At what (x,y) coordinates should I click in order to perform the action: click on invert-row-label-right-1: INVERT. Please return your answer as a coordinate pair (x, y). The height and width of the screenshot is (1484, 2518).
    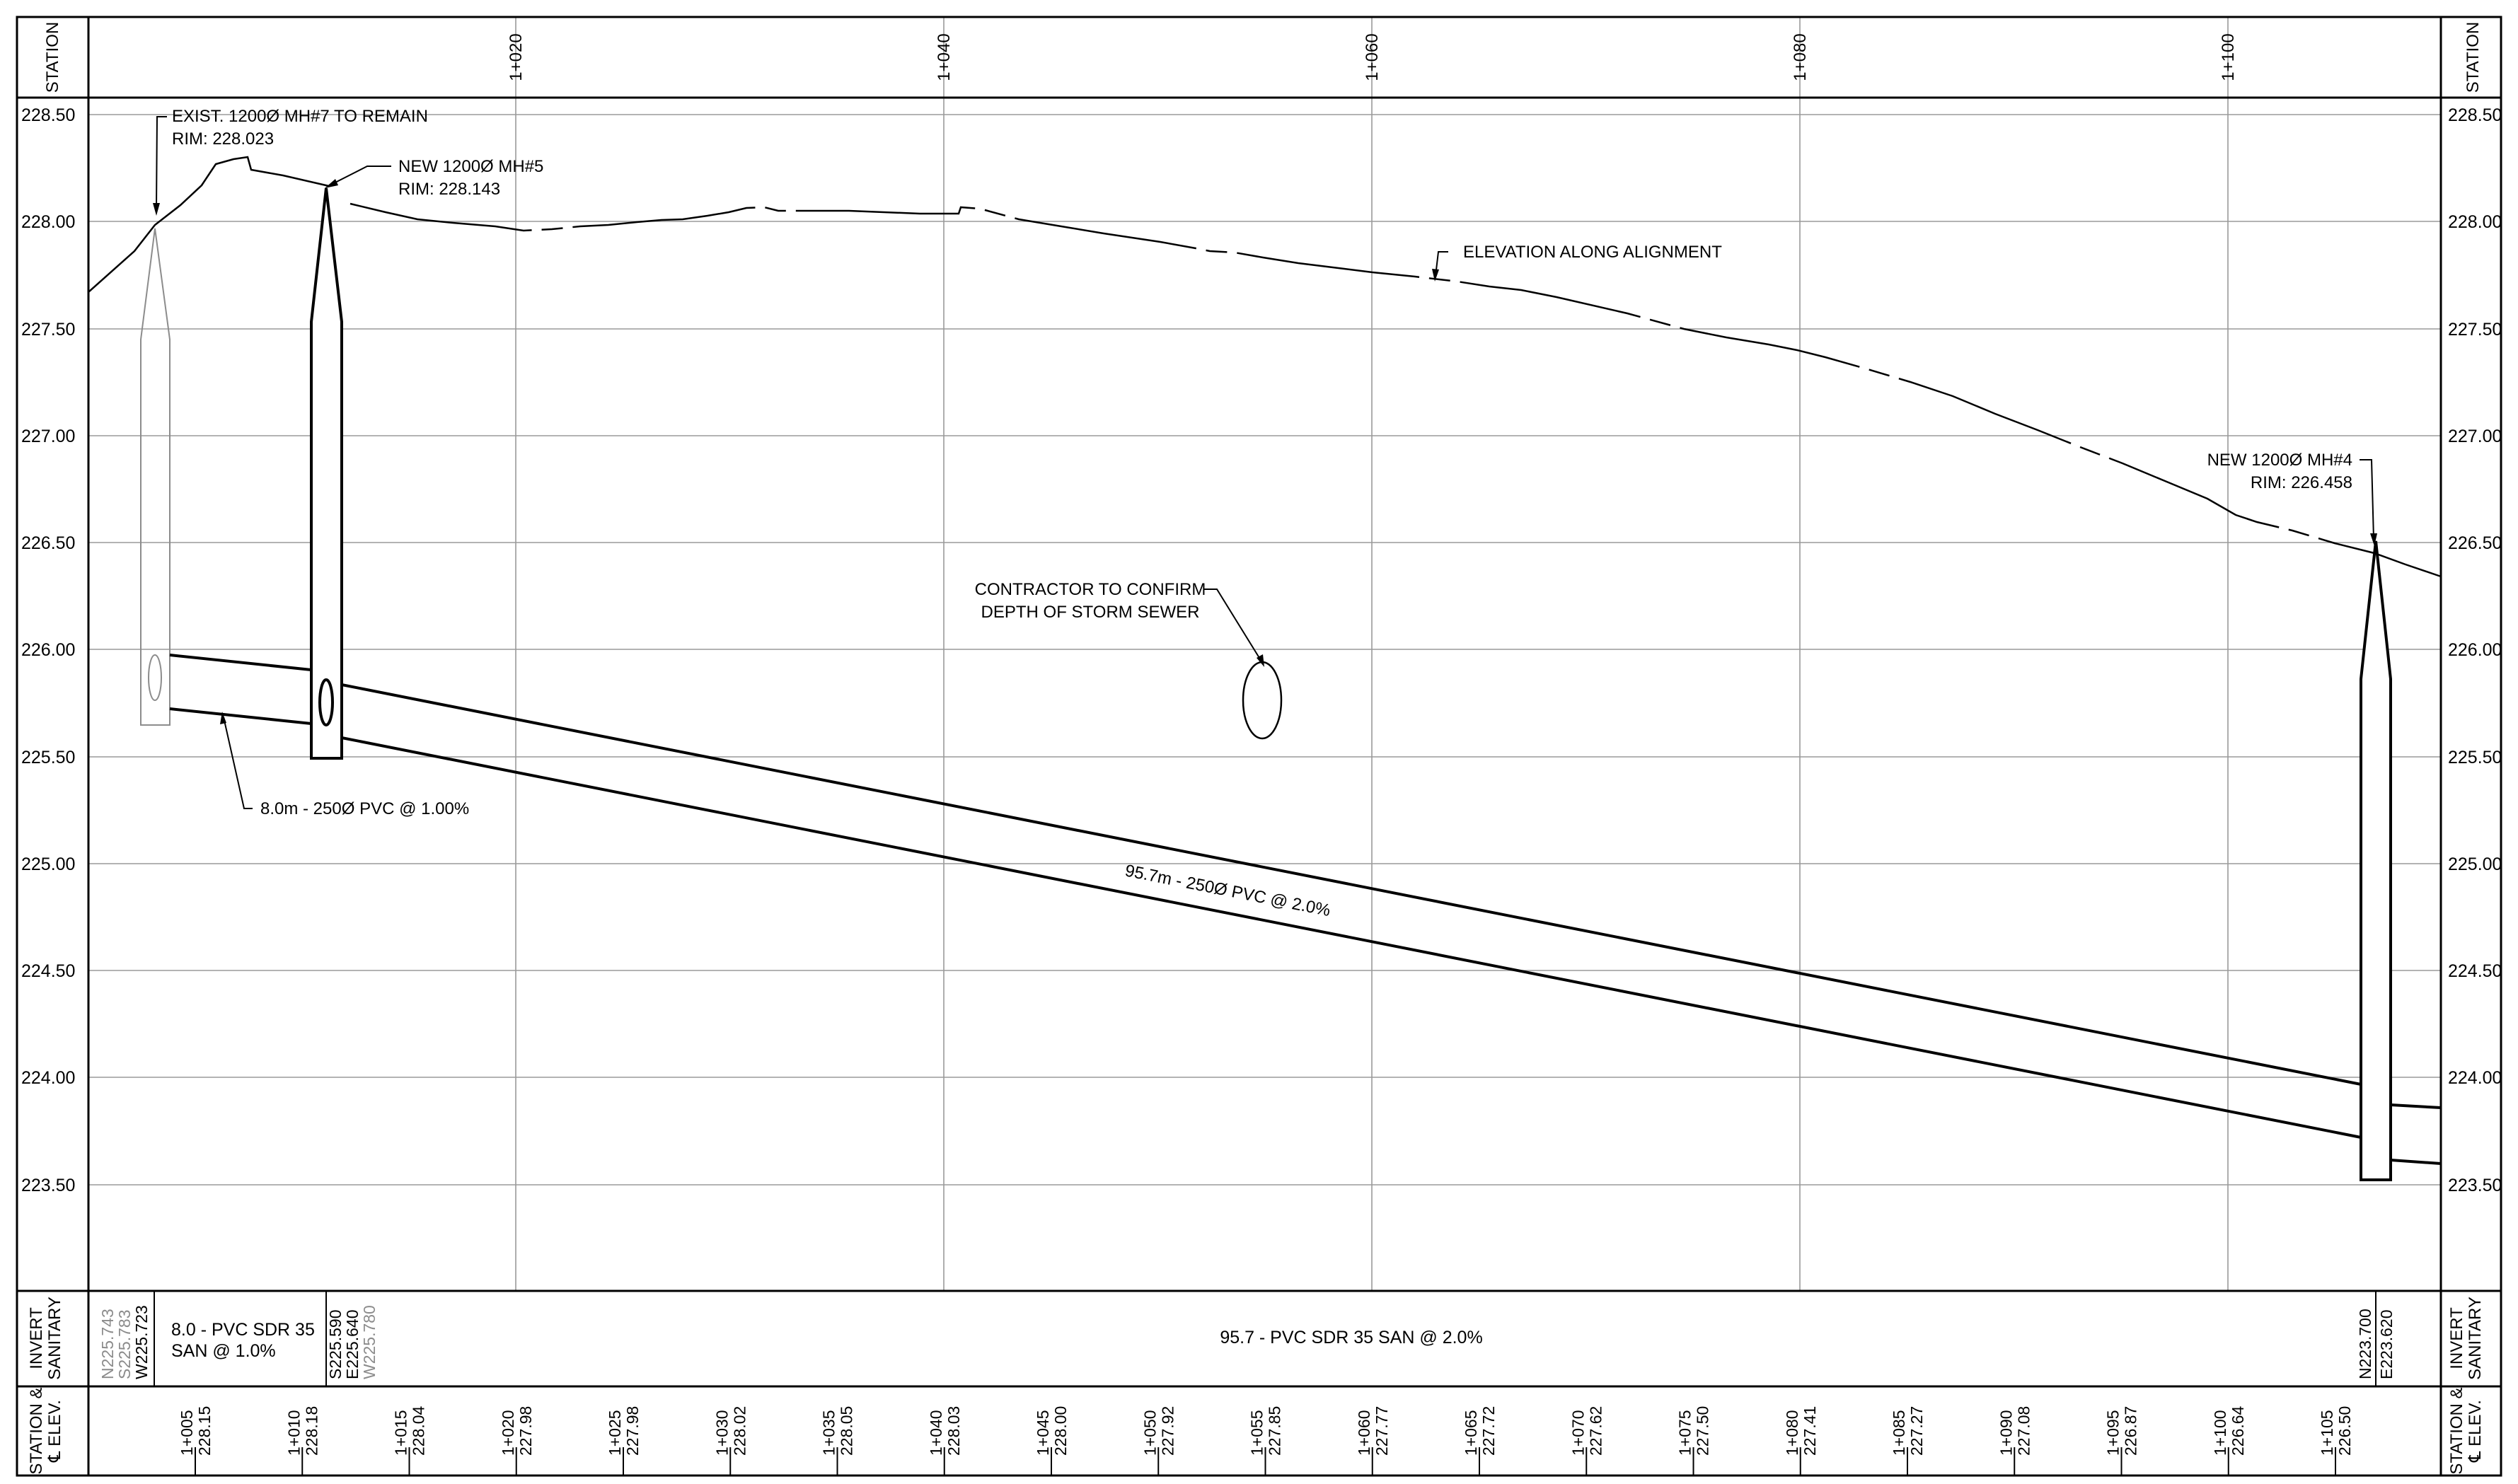
    Looking at the image, I should click on (2457, 1338).